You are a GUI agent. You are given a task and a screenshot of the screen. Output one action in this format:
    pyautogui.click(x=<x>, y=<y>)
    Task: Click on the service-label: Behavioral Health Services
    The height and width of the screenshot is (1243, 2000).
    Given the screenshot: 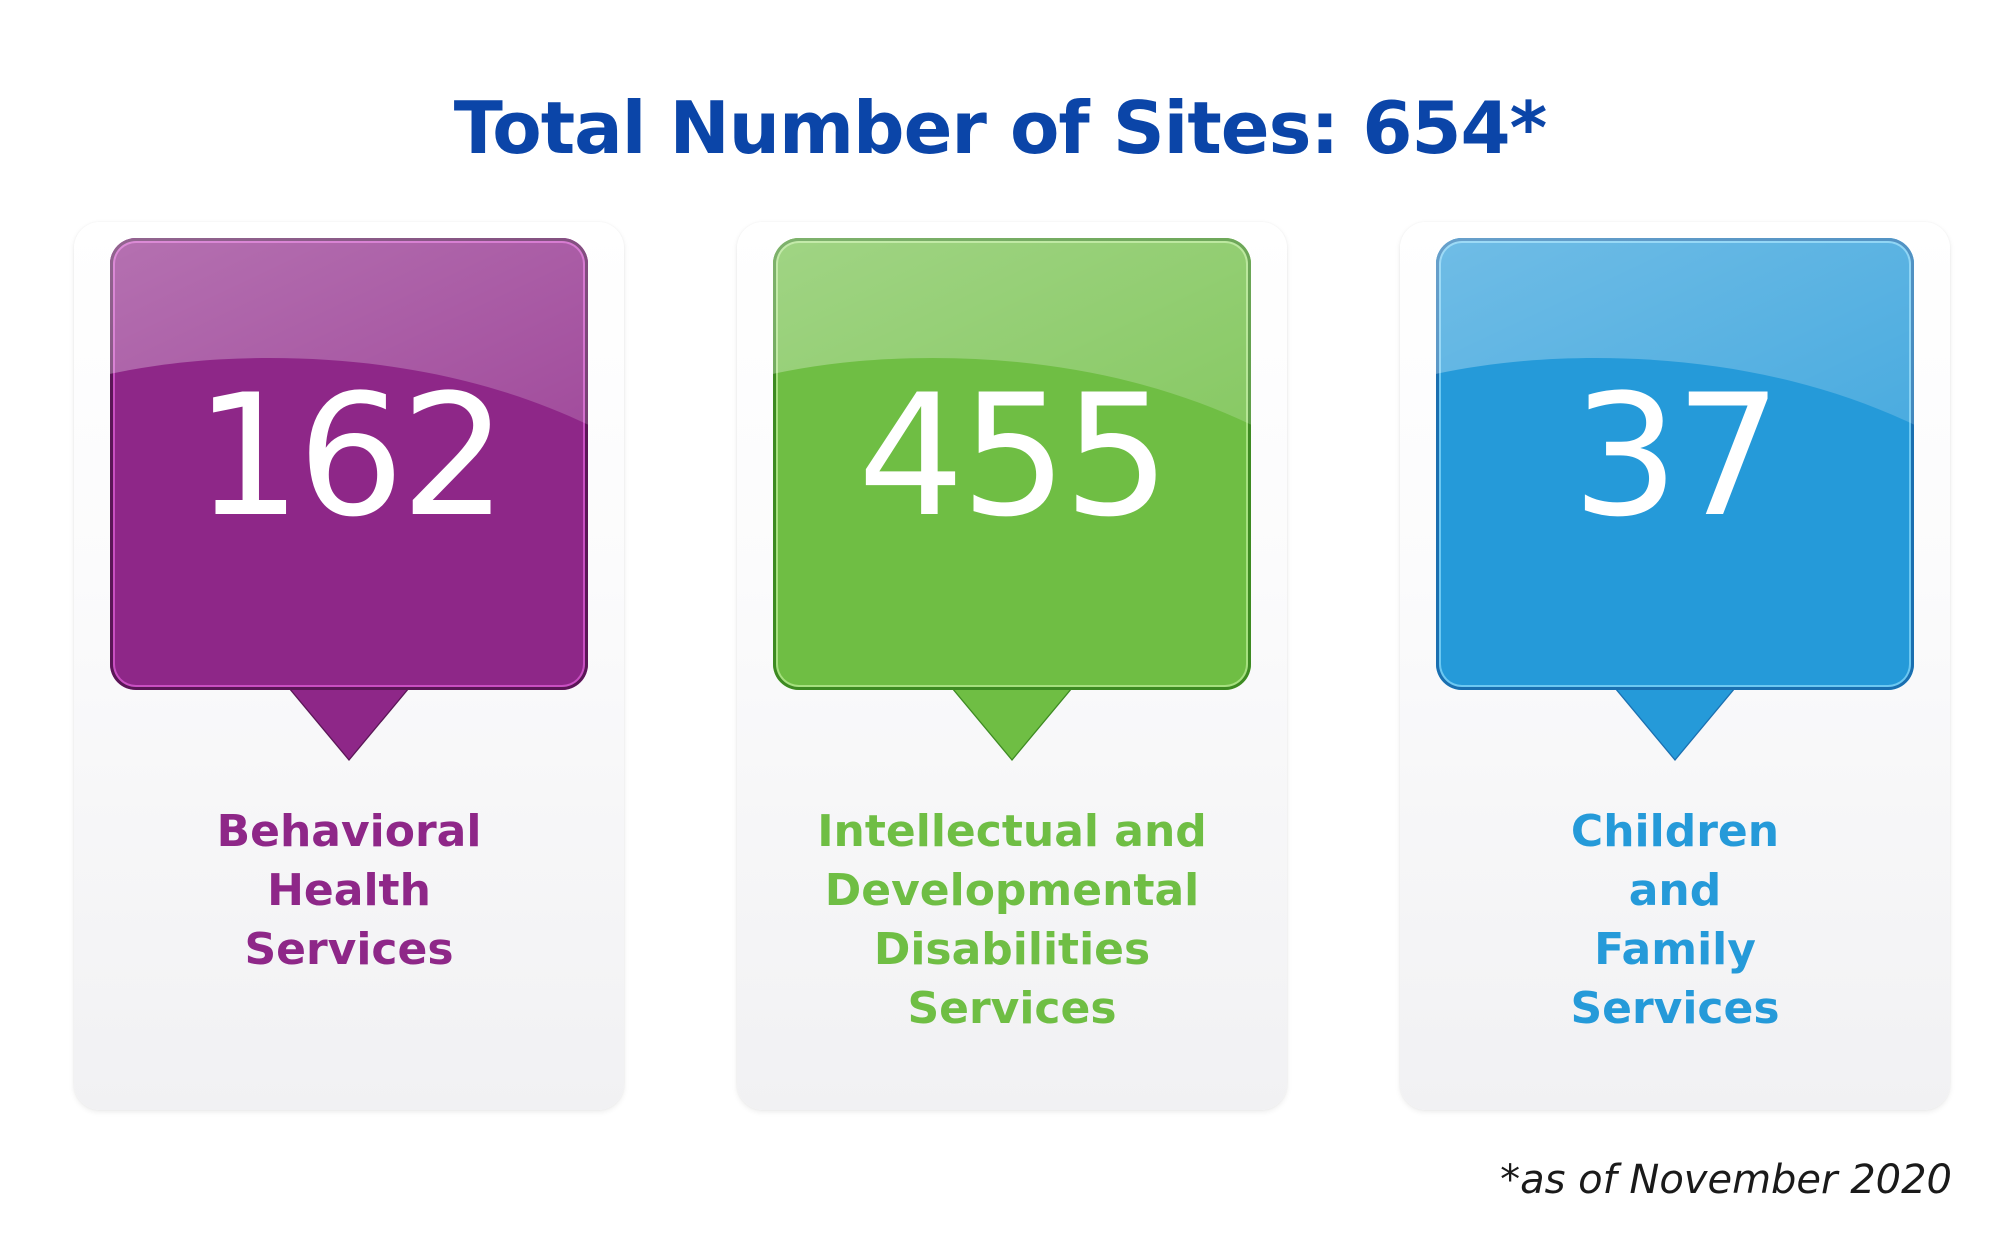 What is the action you would take?
    pyautogui.click(x=349, y=890)
    